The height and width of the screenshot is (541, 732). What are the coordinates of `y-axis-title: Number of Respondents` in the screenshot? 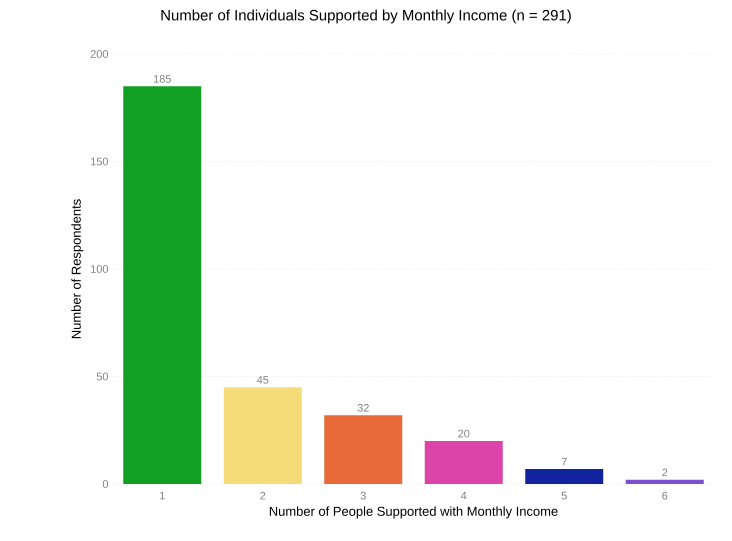 It's located at (77, 268).